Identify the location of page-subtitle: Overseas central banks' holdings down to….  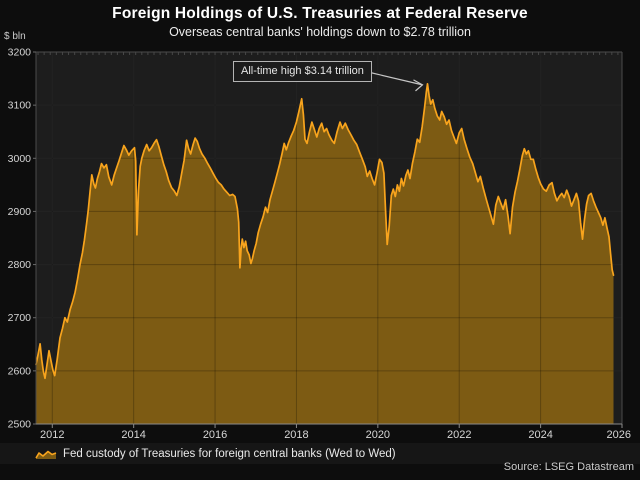
(320, 32).